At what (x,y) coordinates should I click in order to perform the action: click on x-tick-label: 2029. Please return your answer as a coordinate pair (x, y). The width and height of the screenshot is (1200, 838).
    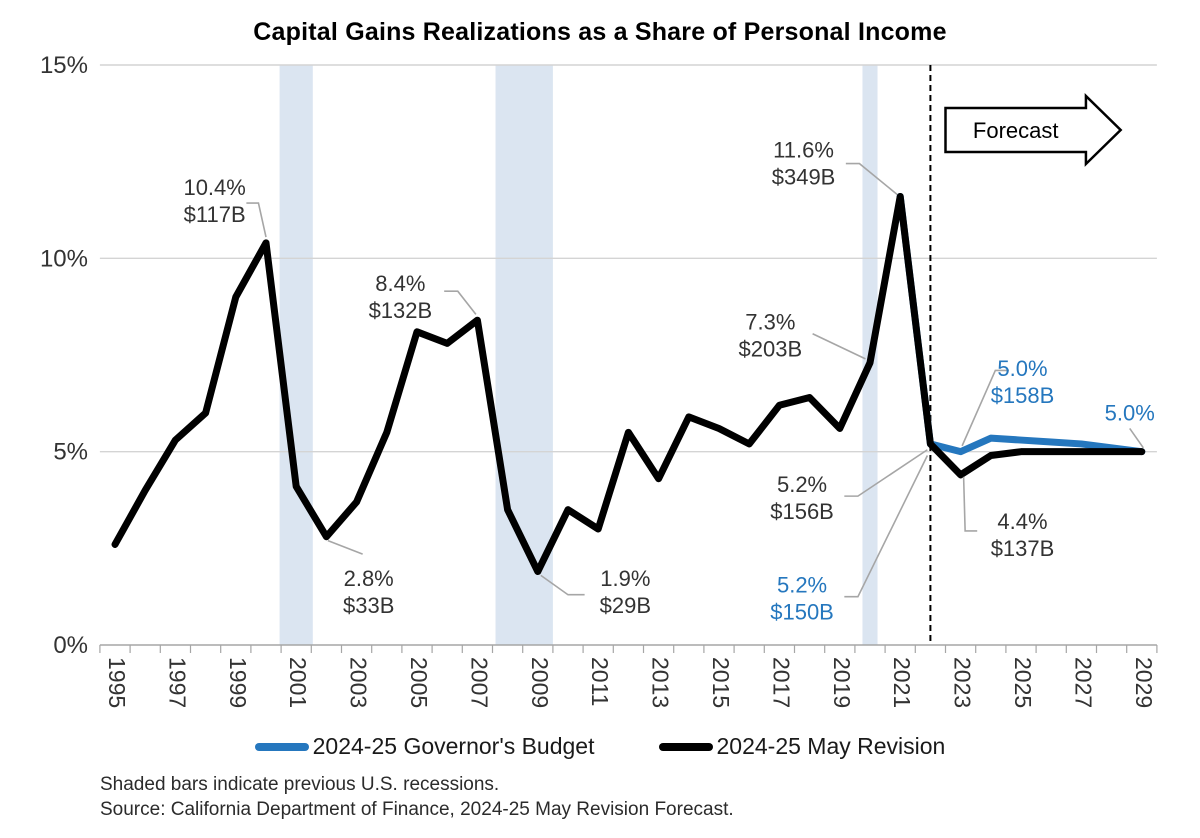
    Looking at the image, I should click on (1144, 682).